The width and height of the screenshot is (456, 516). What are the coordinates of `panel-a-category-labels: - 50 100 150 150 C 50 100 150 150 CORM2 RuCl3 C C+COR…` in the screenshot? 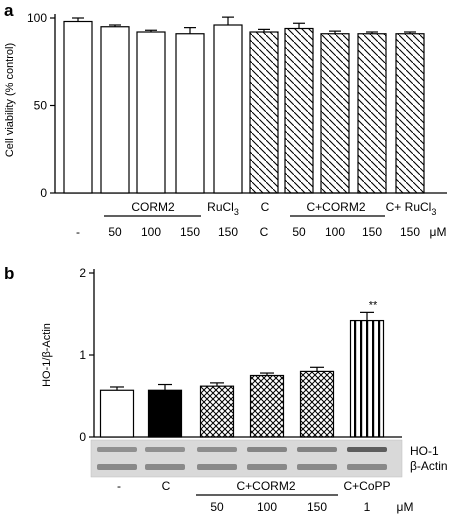 It's located at (261, 219).